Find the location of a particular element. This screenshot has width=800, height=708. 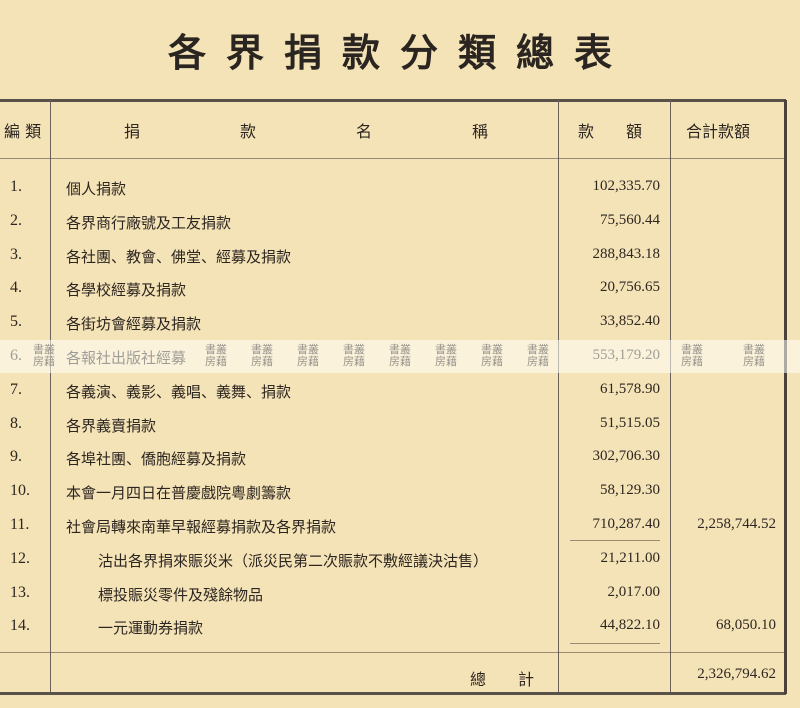

header-index: 編 類 is located at coordinates (23, 131).